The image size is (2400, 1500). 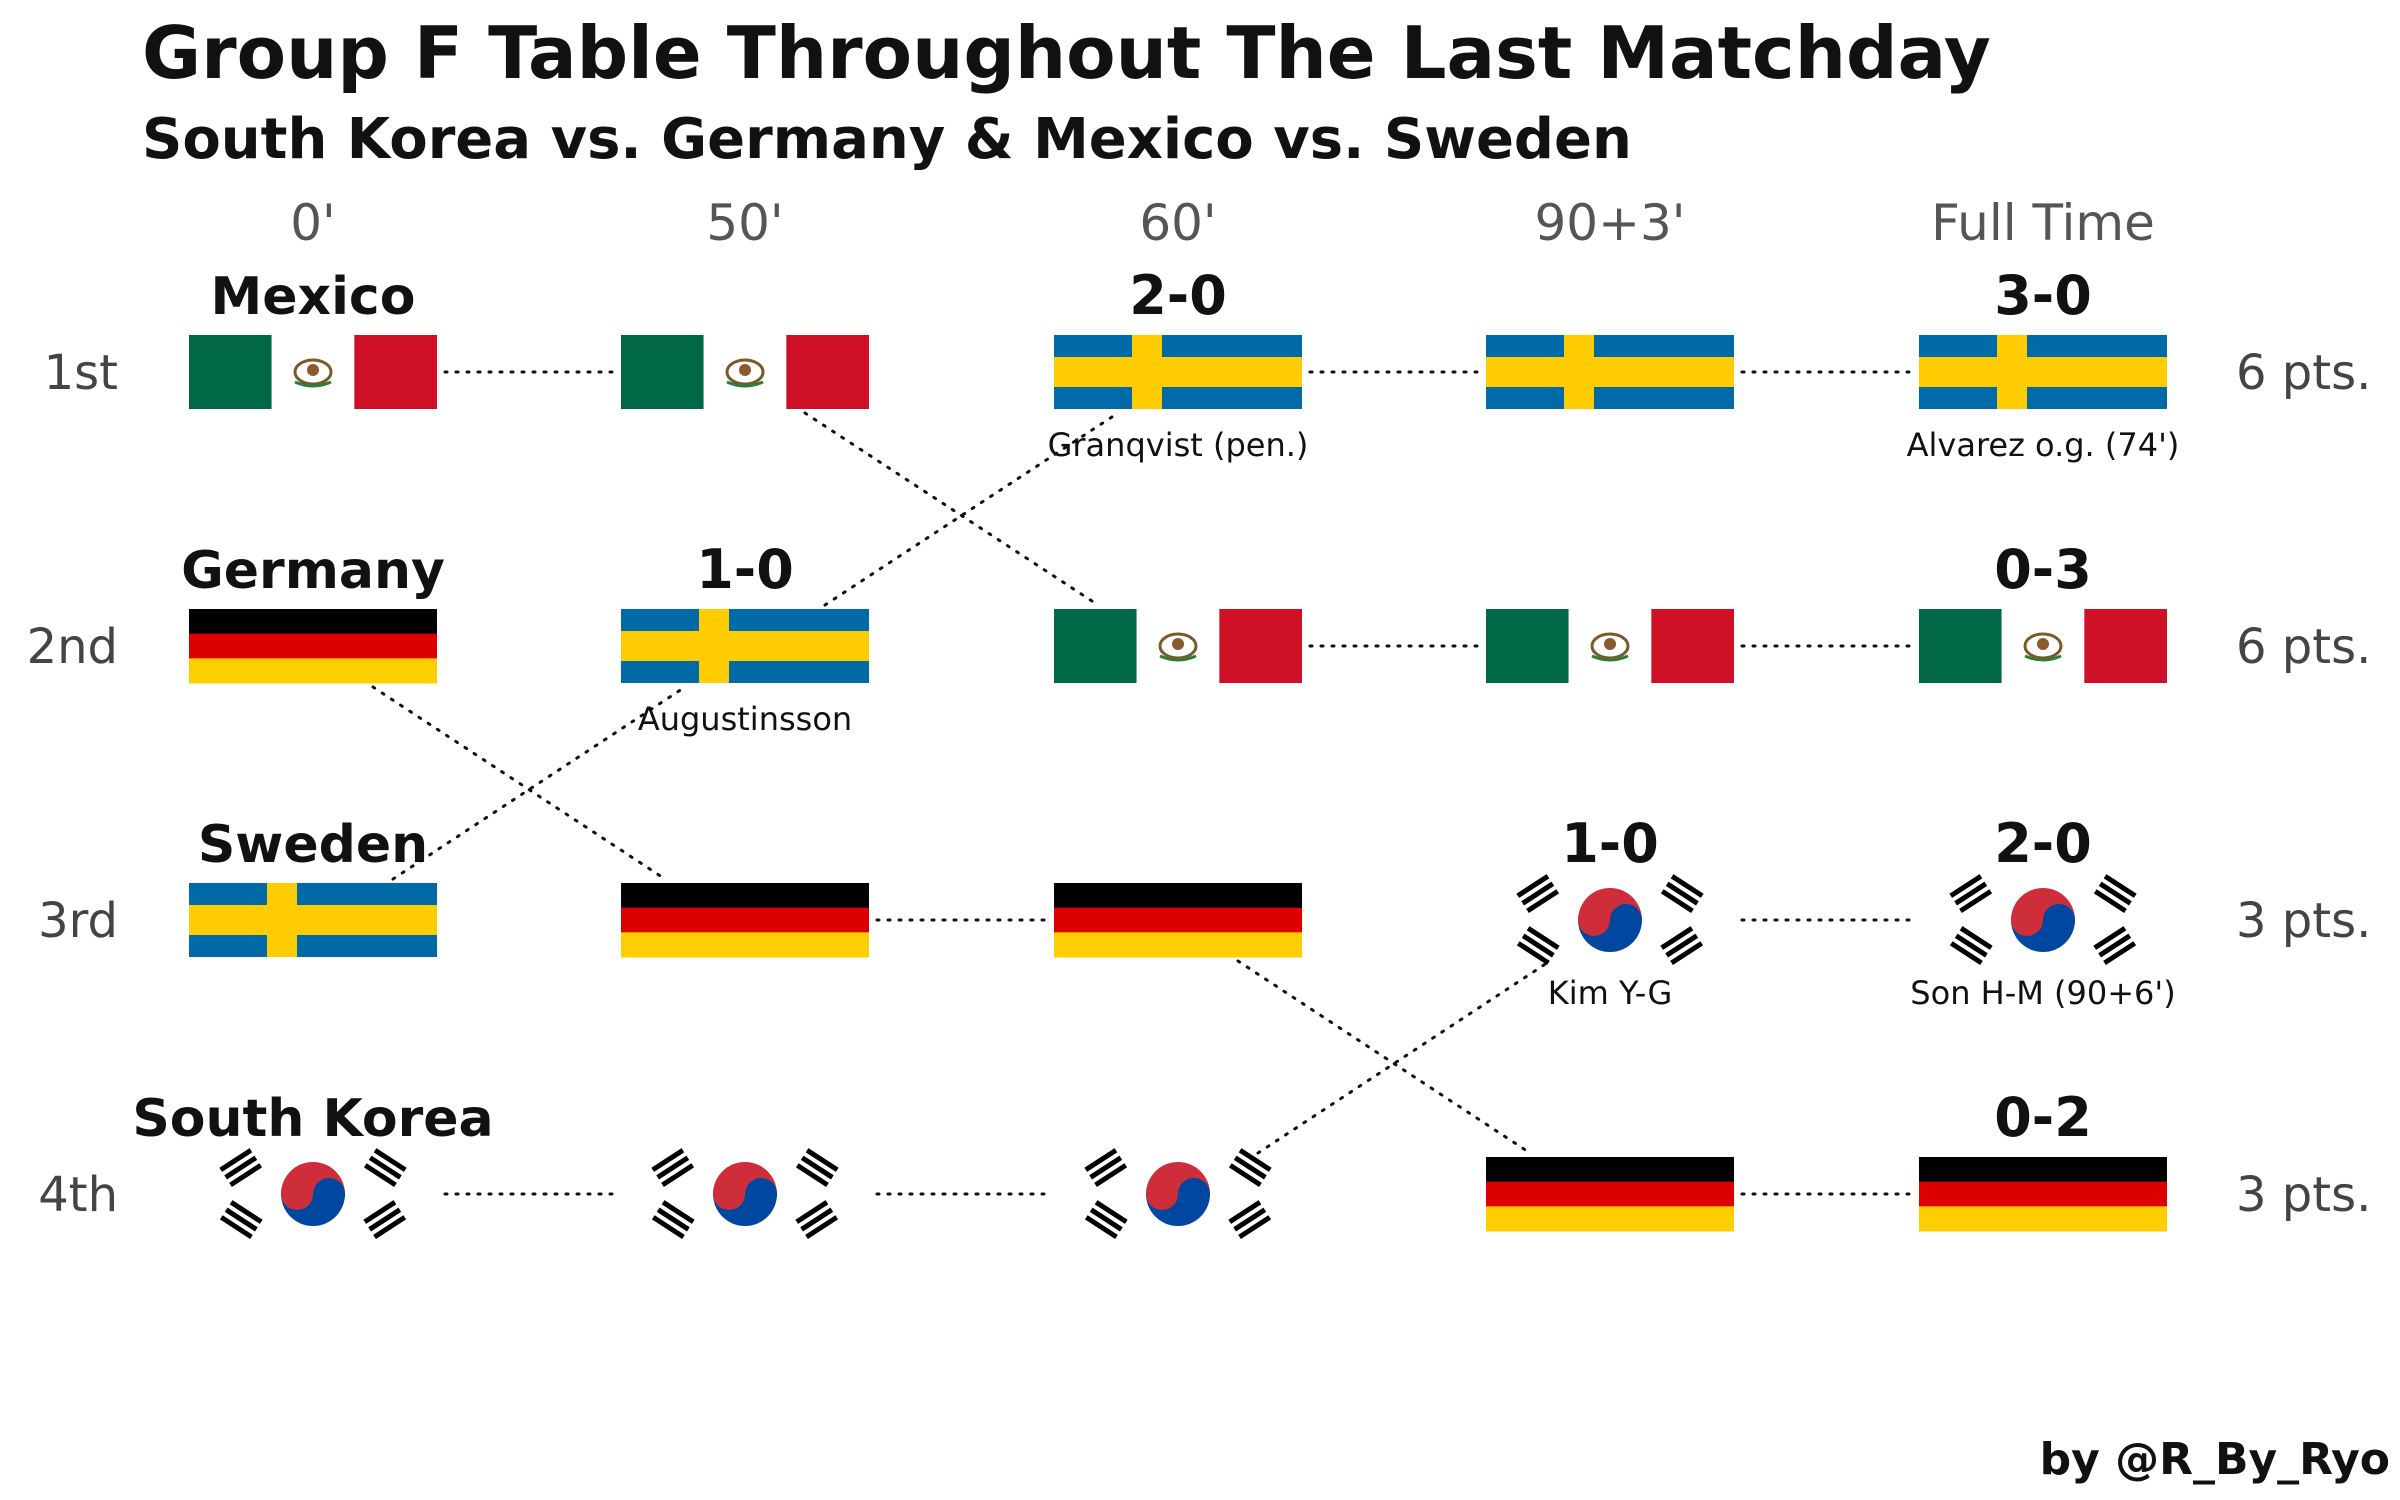 I want to click on rank-label: 3rd, so click(x=78, y=921).